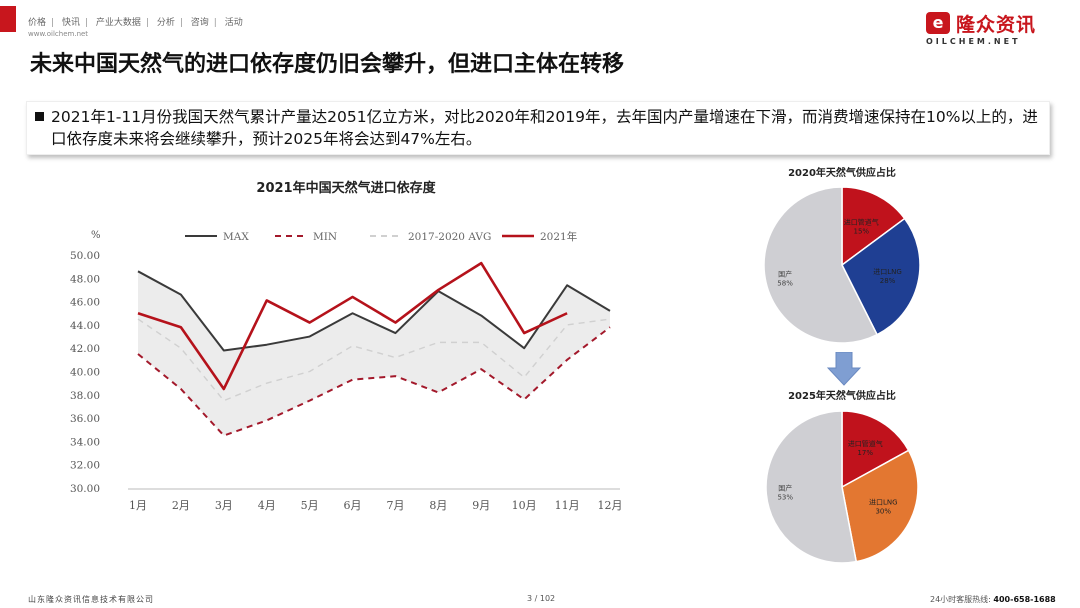 The width and height of the screenshot is (1080, 608). I want to click on nav-item-events: 活动, so click(233, 23).